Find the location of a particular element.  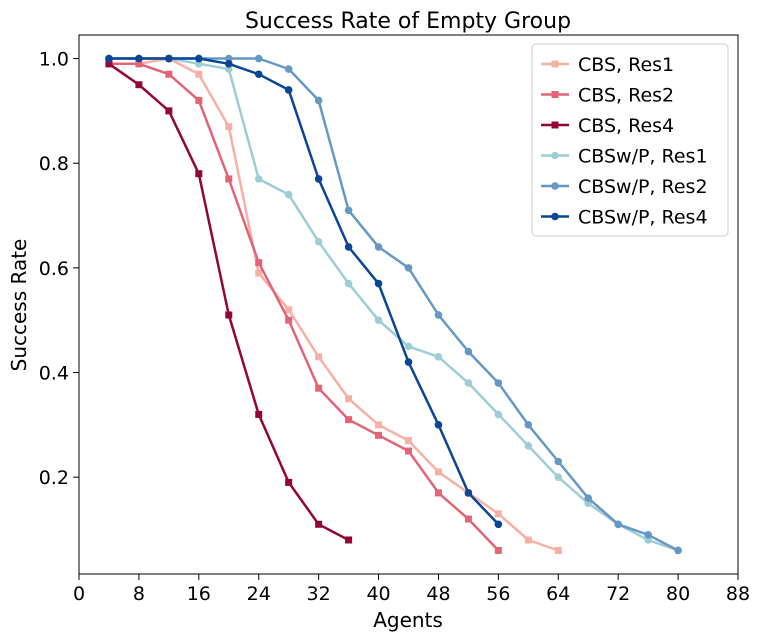

legend-label: CBS, Res2 is located at coordinates (626, 96).